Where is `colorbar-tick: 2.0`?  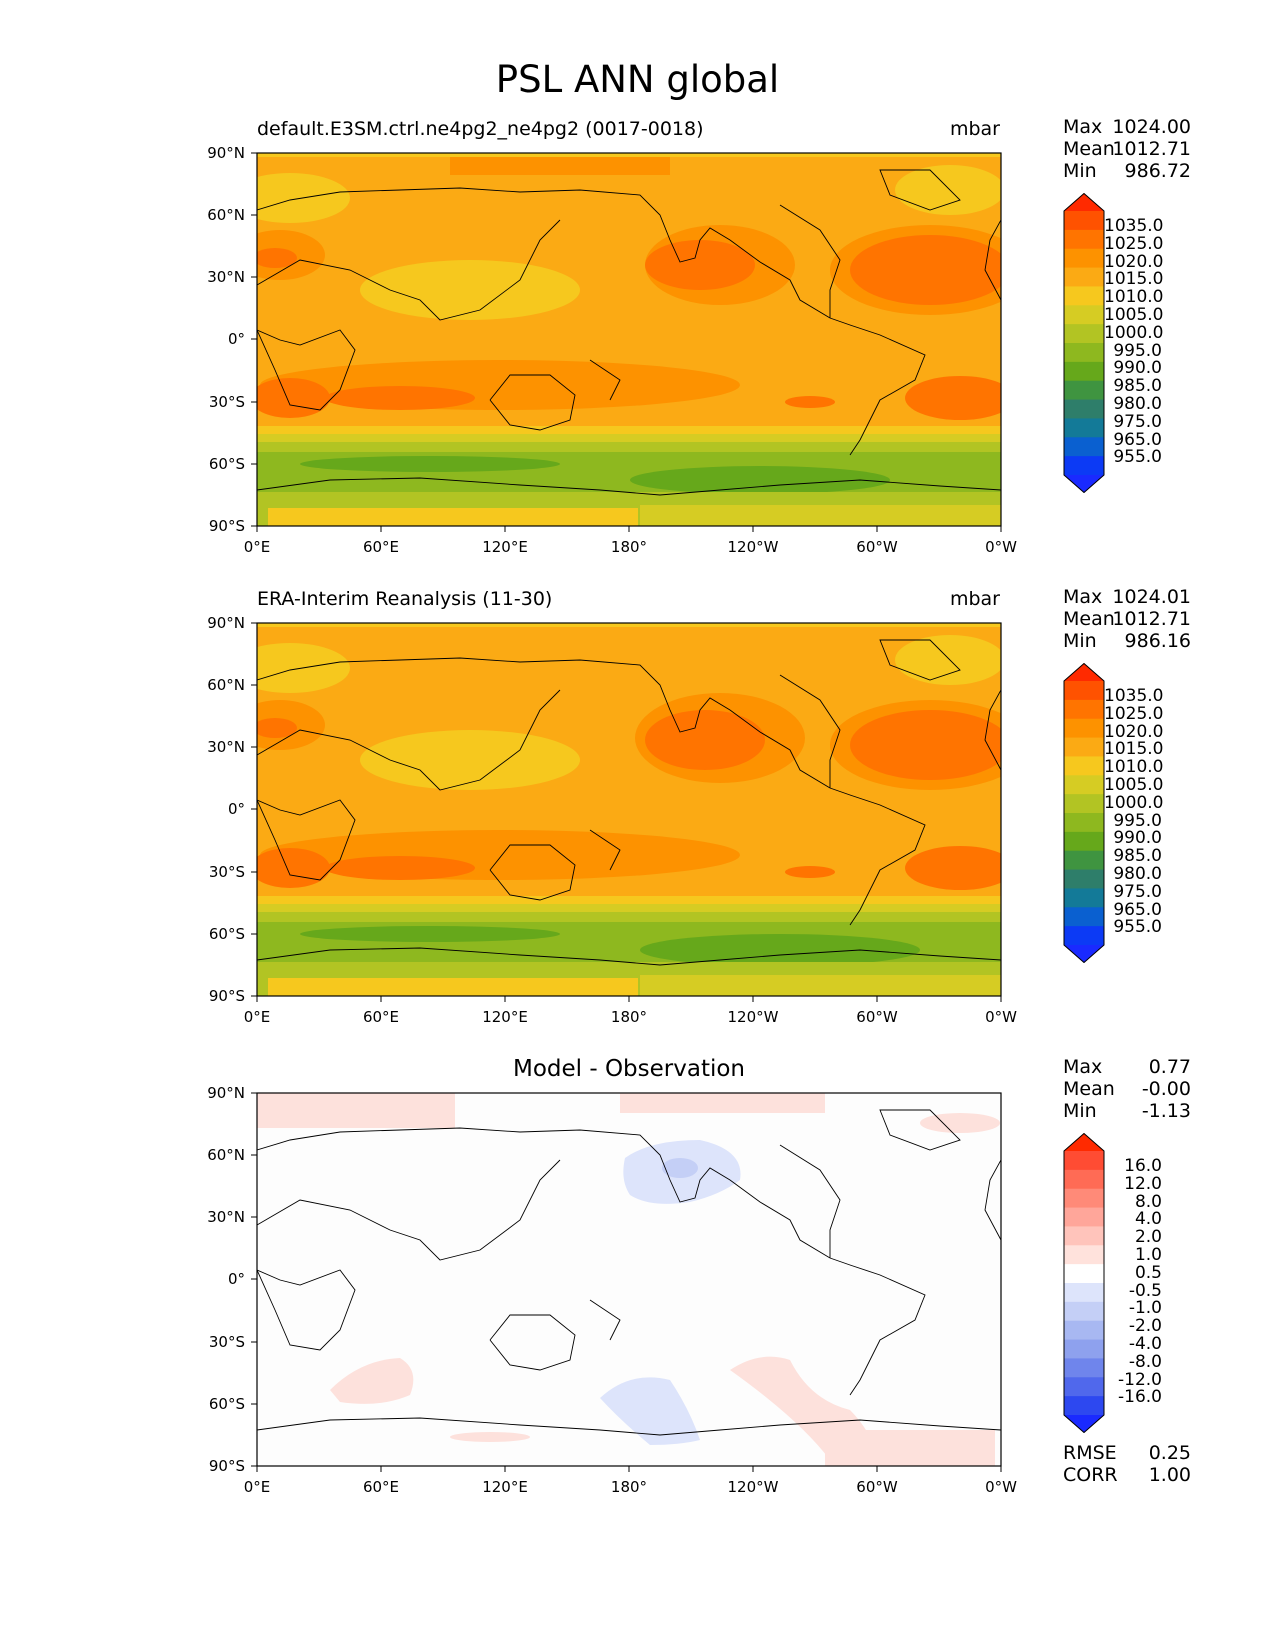 colorbar-tick: 2.0 is located at coordinates (1148, 1237).